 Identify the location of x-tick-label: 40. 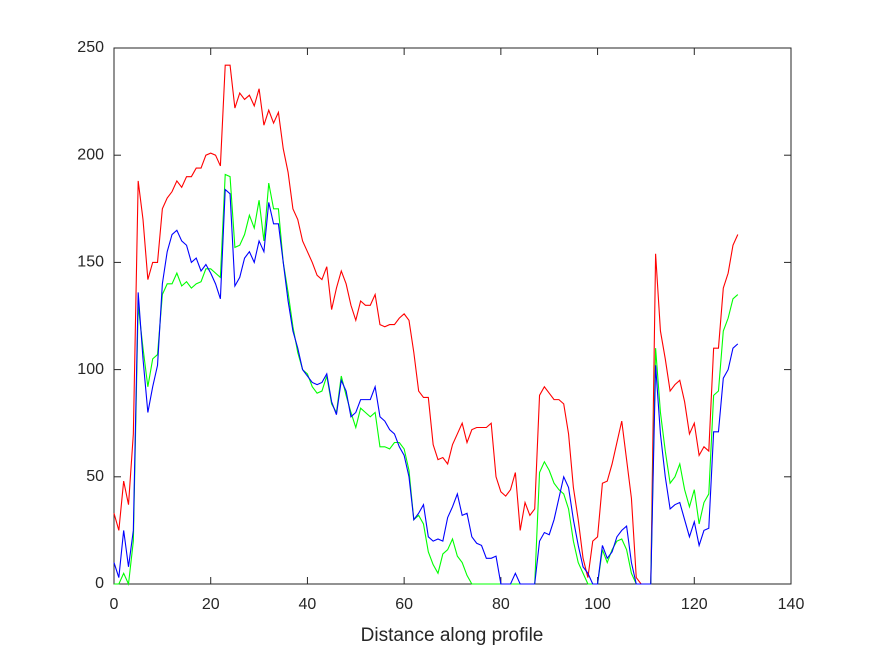
(308, 604).